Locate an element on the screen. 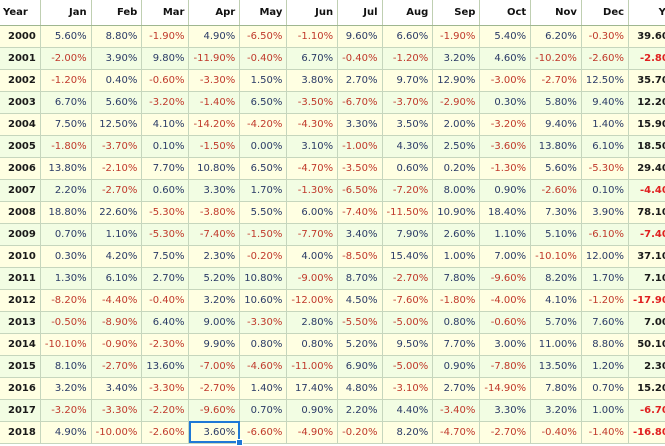 The image size is (665, 446). year-cell: 2016 is located at coordinates (20, 388).